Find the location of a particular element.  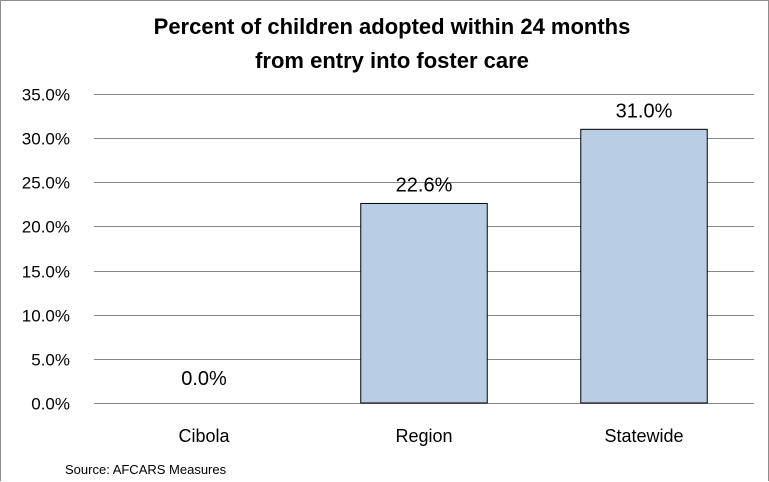

chart-title-line-2: from entry into foster care is located at coordinates (392, 60).